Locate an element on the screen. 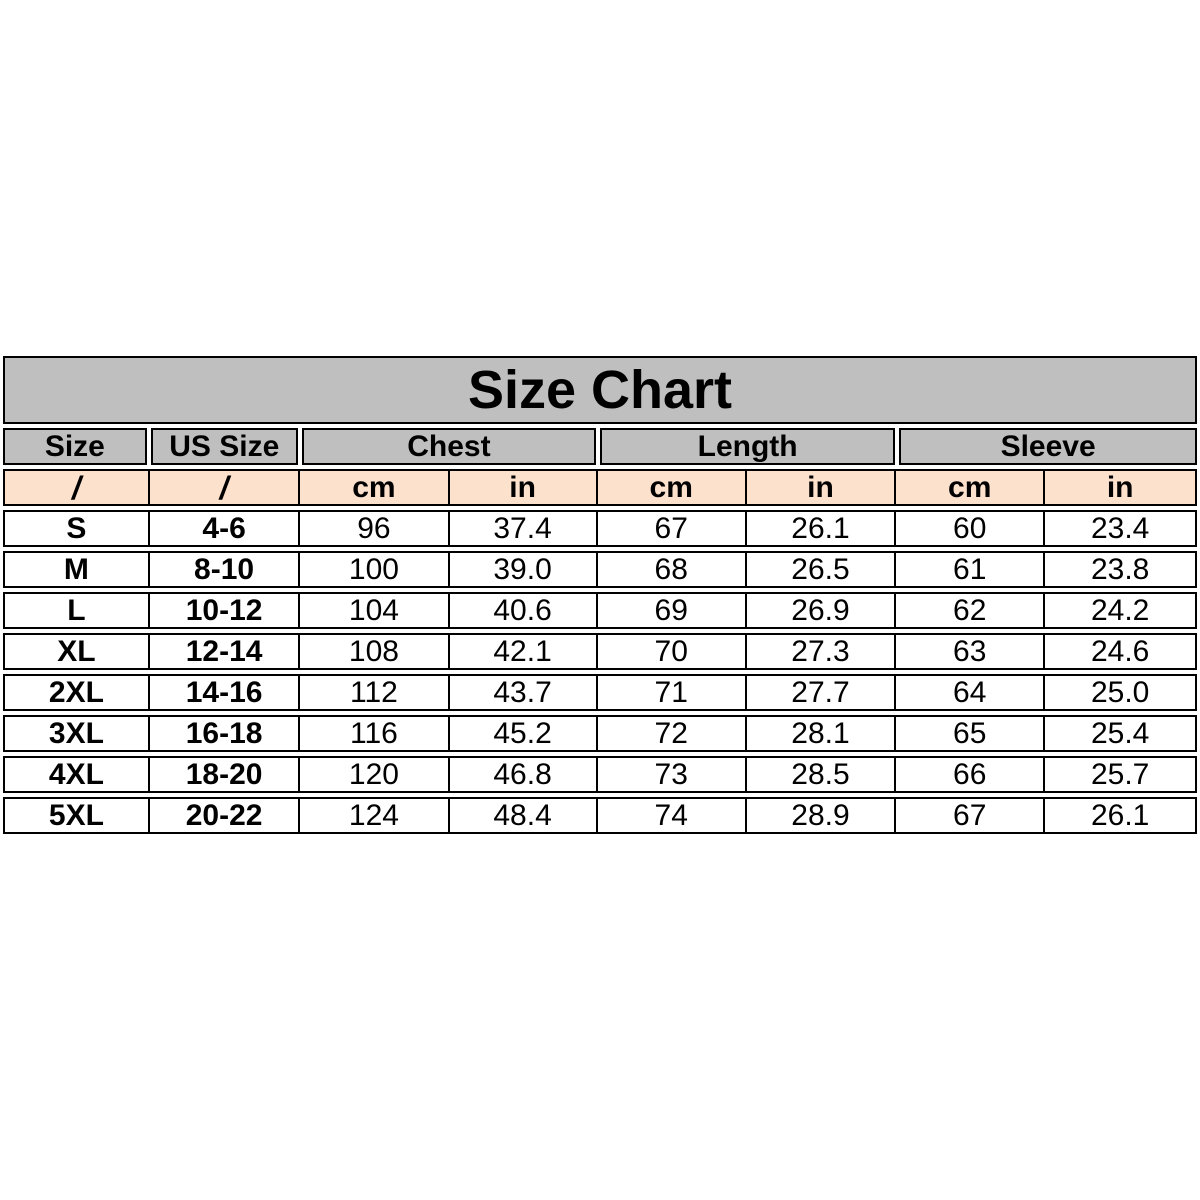  cell-size: S is located at coordinates (76, 528).